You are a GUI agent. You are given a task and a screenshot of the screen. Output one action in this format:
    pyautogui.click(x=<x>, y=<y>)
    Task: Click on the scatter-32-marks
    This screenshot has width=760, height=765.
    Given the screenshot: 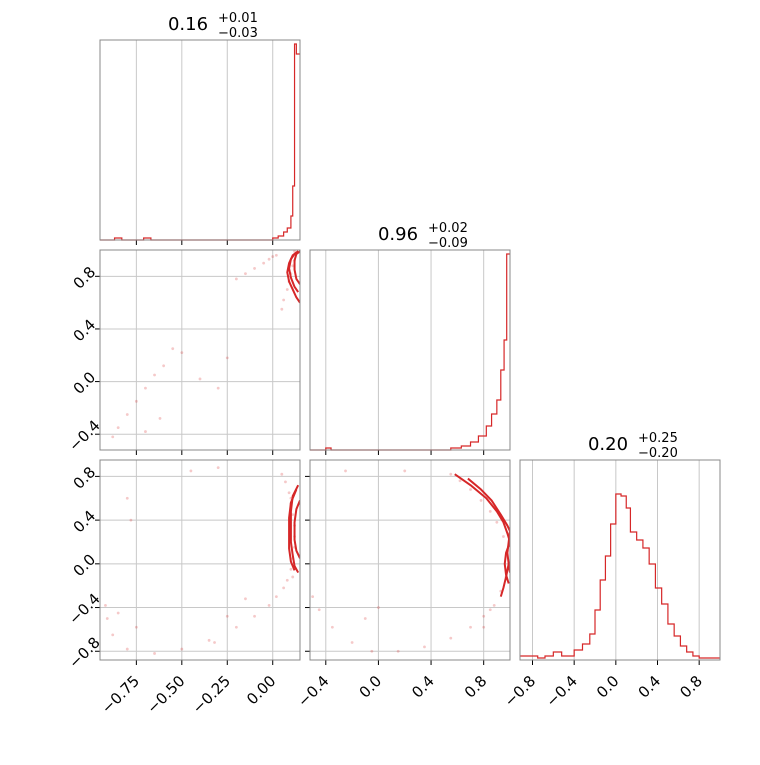 What is the action you would take?
    pyautogui.click(x=410, y=561)
    